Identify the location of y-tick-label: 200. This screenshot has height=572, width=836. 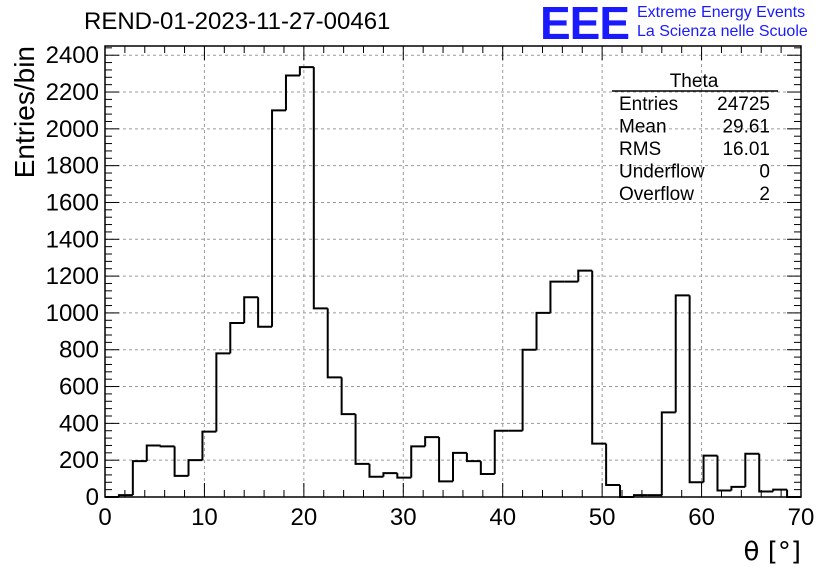
(79, 460).